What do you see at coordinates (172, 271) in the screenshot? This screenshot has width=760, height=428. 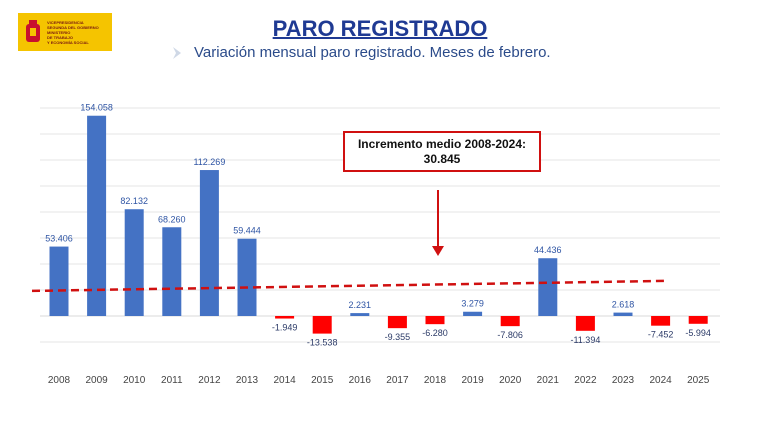 I see `bar-2011` at bounding box center [172, 271].